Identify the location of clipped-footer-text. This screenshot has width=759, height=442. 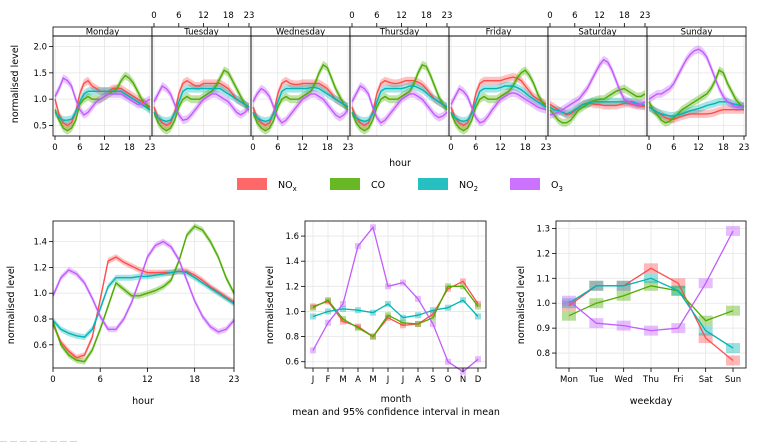
(110, 436).